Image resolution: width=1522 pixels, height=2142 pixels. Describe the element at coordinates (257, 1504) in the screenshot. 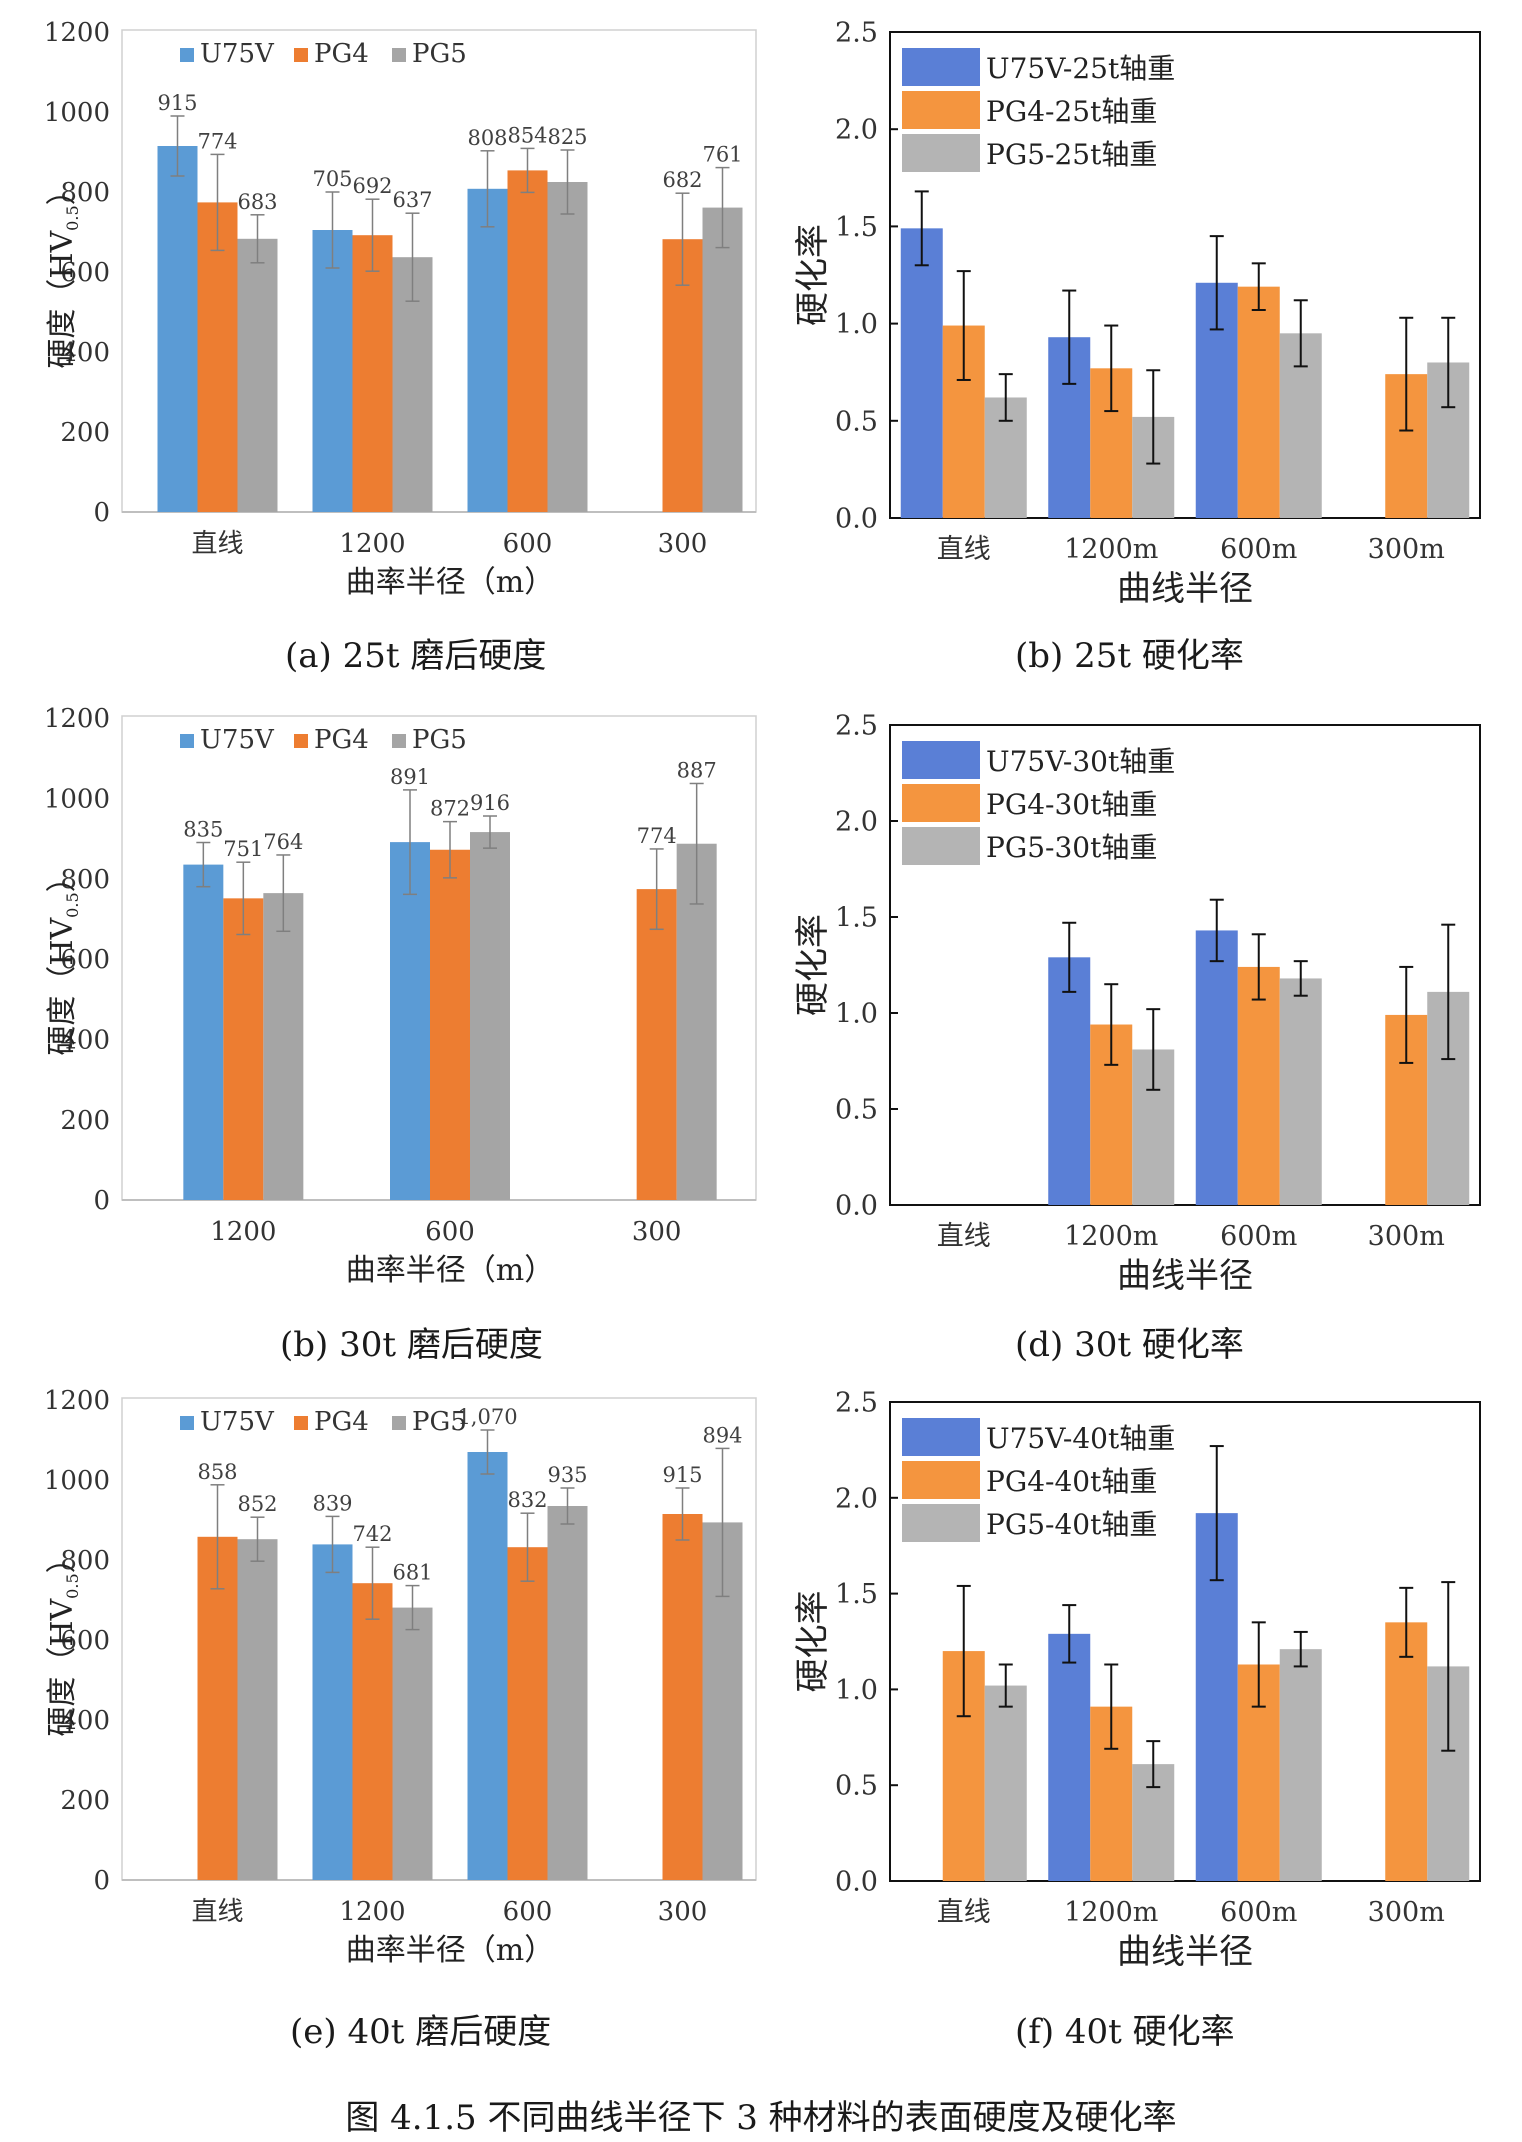

I see `data-label: 852` at that location.